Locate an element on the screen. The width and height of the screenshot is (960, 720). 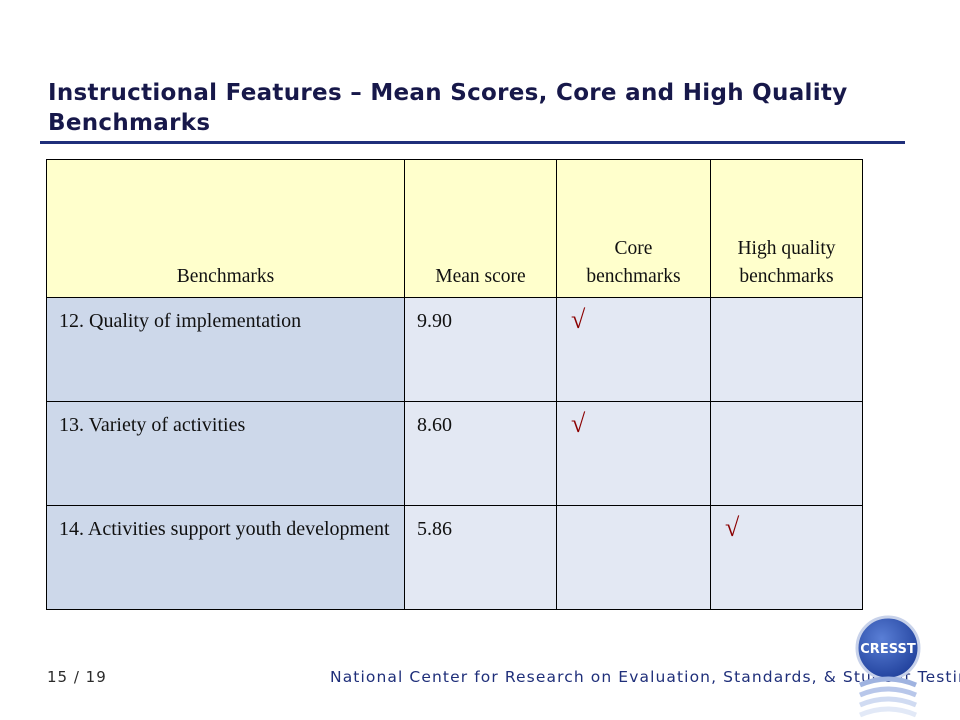
header-high-label: High quality benchmarks is located at coordinates (786, 262).